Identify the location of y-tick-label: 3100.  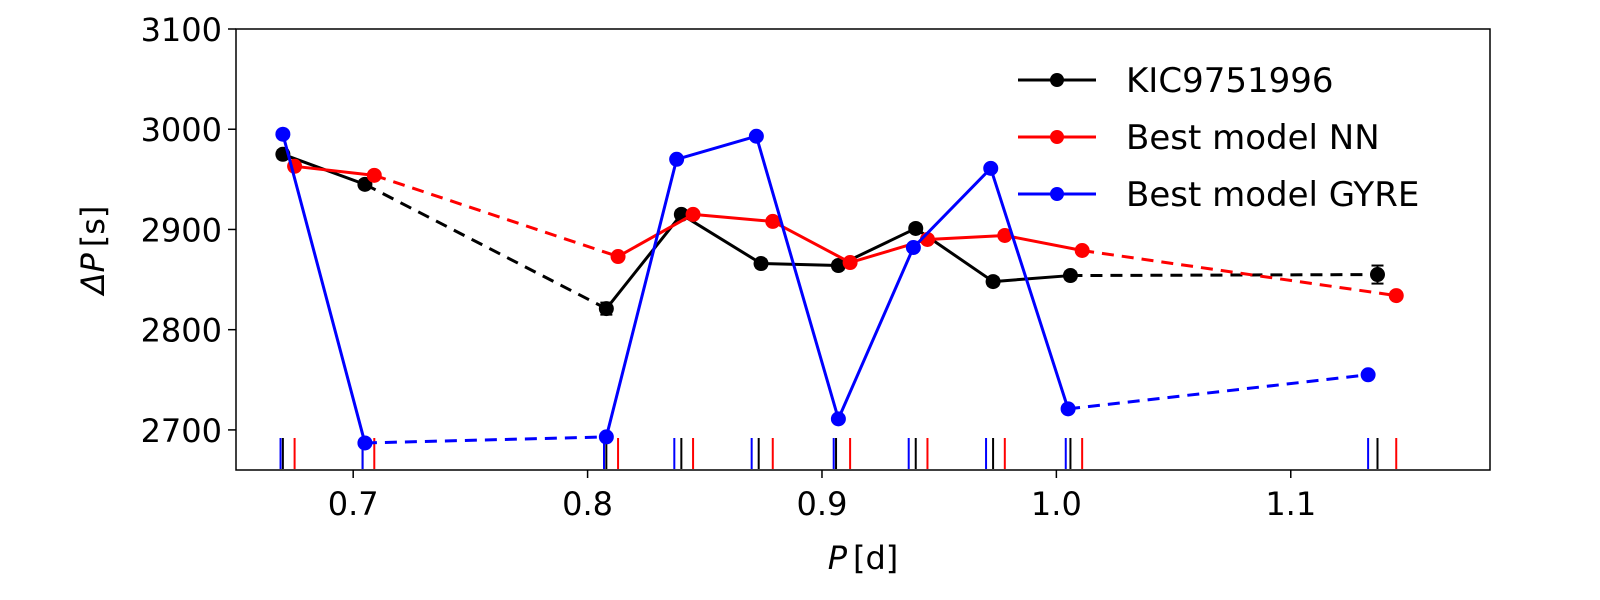
(181, 30).